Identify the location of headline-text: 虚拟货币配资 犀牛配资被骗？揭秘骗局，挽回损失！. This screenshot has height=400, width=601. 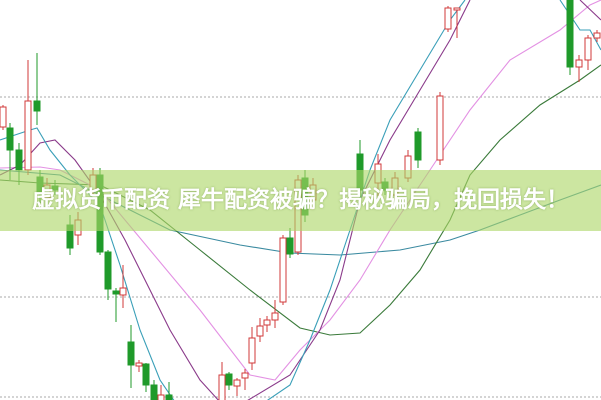
(300, 200).